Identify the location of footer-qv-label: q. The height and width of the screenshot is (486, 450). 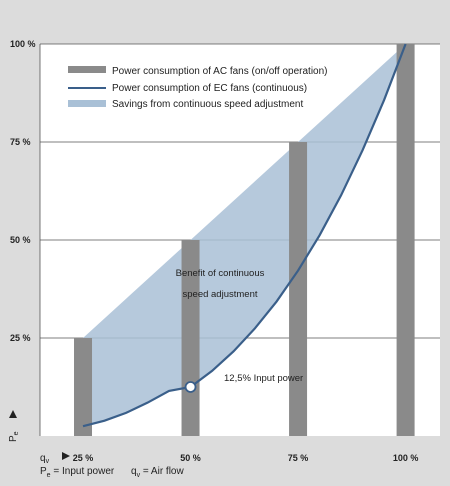
(134, 471).